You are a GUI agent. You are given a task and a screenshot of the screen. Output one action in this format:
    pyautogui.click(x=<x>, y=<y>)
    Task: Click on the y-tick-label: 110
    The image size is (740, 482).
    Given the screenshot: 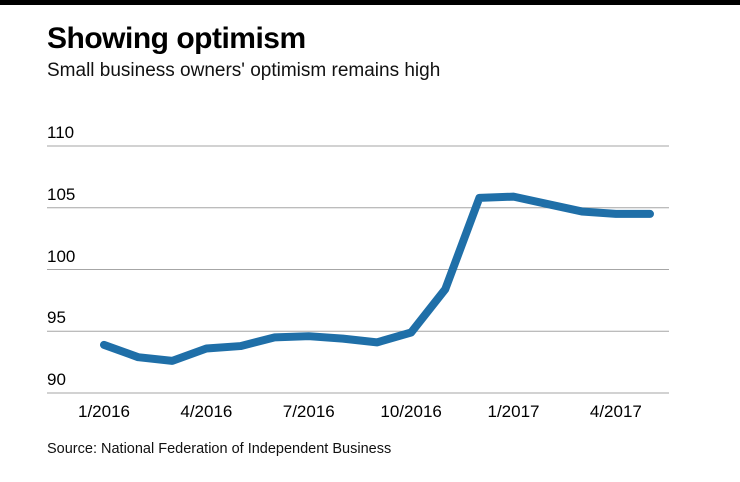 What is the action you would take?
    pyautogui.click(x=61, y=132)
    